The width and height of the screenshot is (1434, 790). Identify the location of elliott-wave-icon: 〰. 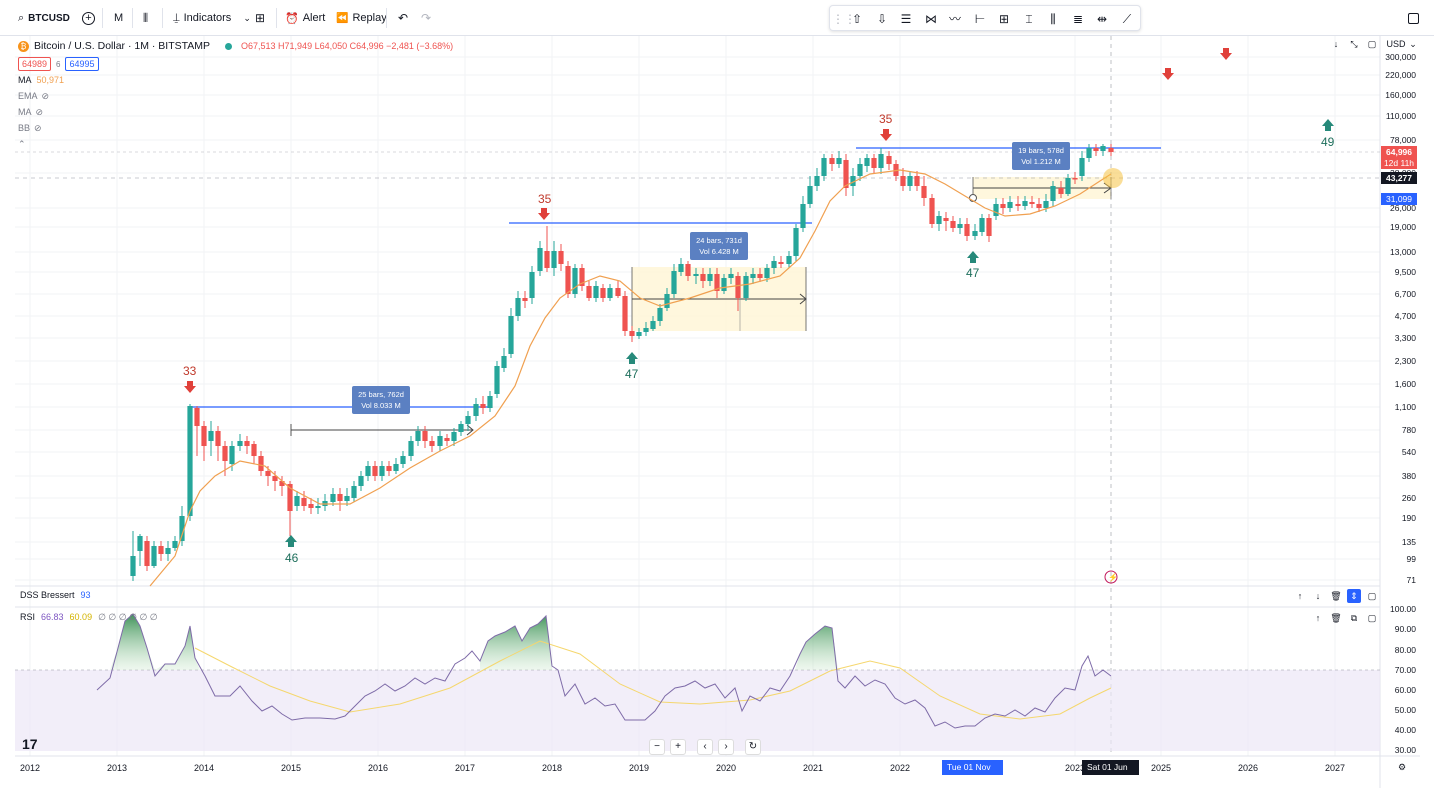
(954, 19).